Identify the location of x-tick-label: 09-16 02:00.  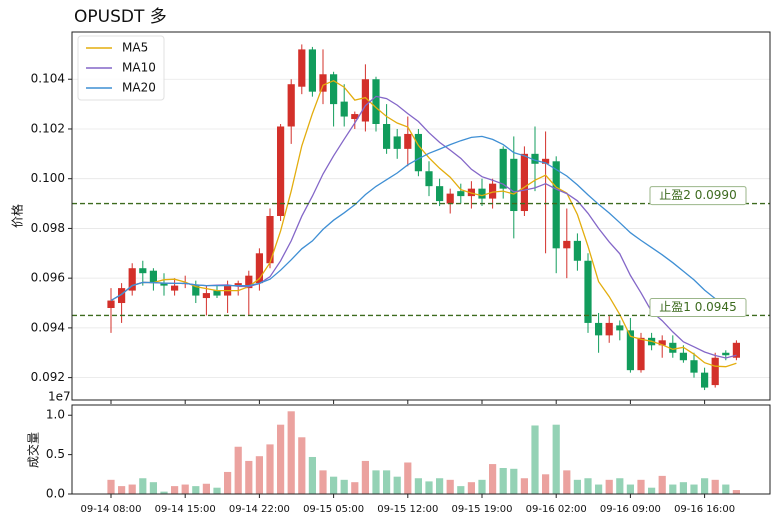
(556, 509).